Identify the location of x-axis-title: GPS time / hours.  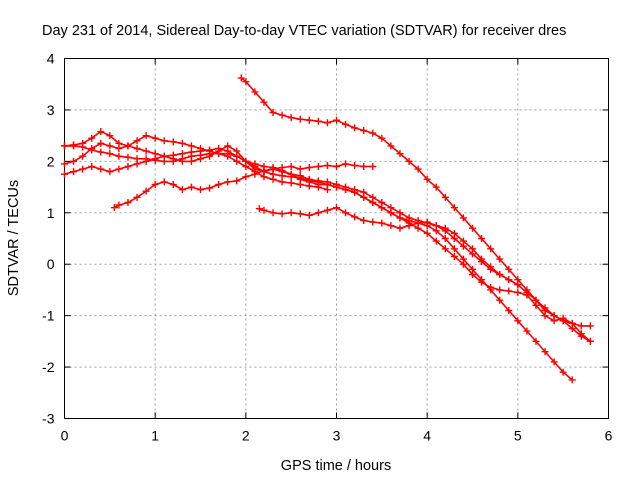
(336, 466).